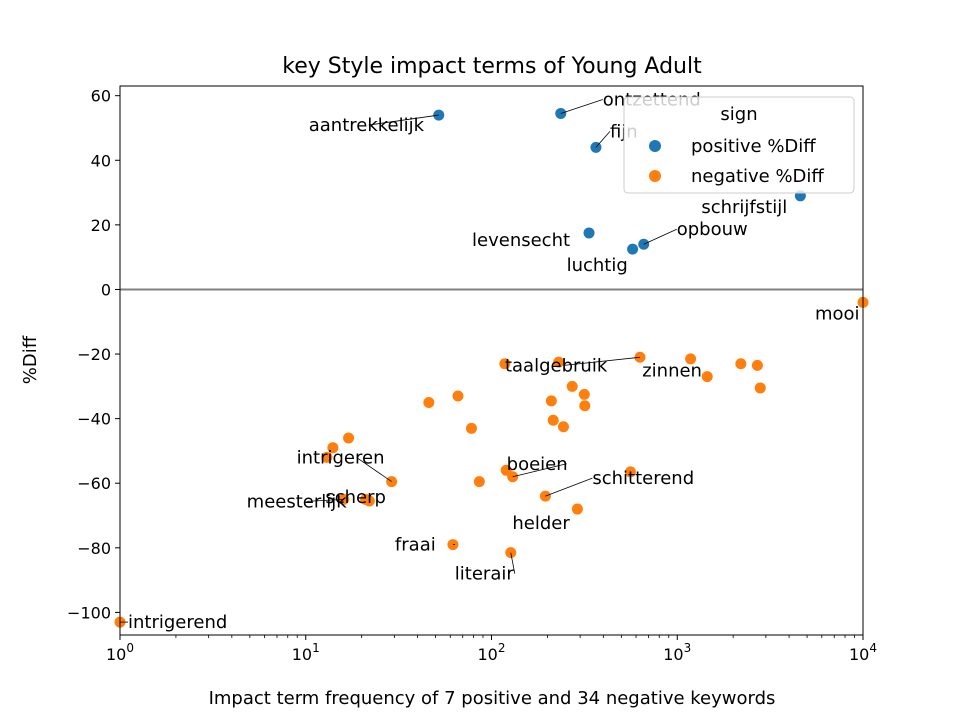 The width and height of the screenshot is (960, 720). What do you see at coordinates (873, 648) in the screenshot?
I see `x-tick-exponent: 4` at bounding box center [873, 648].